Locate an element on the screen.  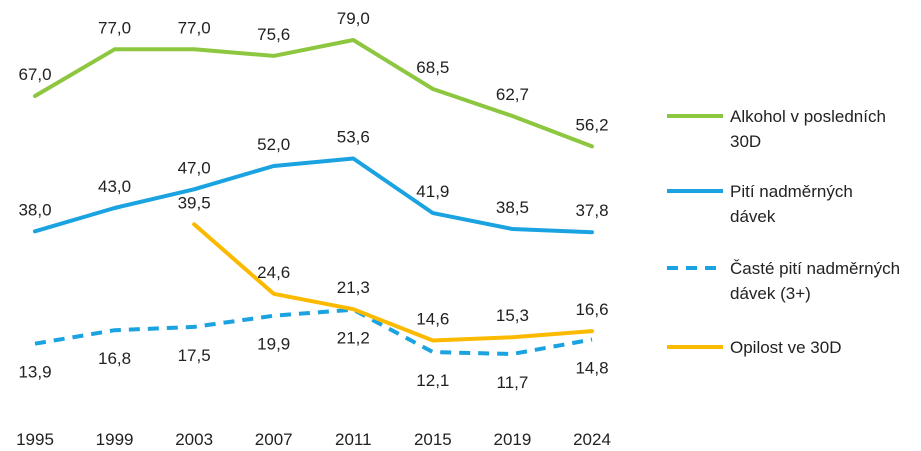
x-tick-label: 2003 is located at coordinates (194, 439).